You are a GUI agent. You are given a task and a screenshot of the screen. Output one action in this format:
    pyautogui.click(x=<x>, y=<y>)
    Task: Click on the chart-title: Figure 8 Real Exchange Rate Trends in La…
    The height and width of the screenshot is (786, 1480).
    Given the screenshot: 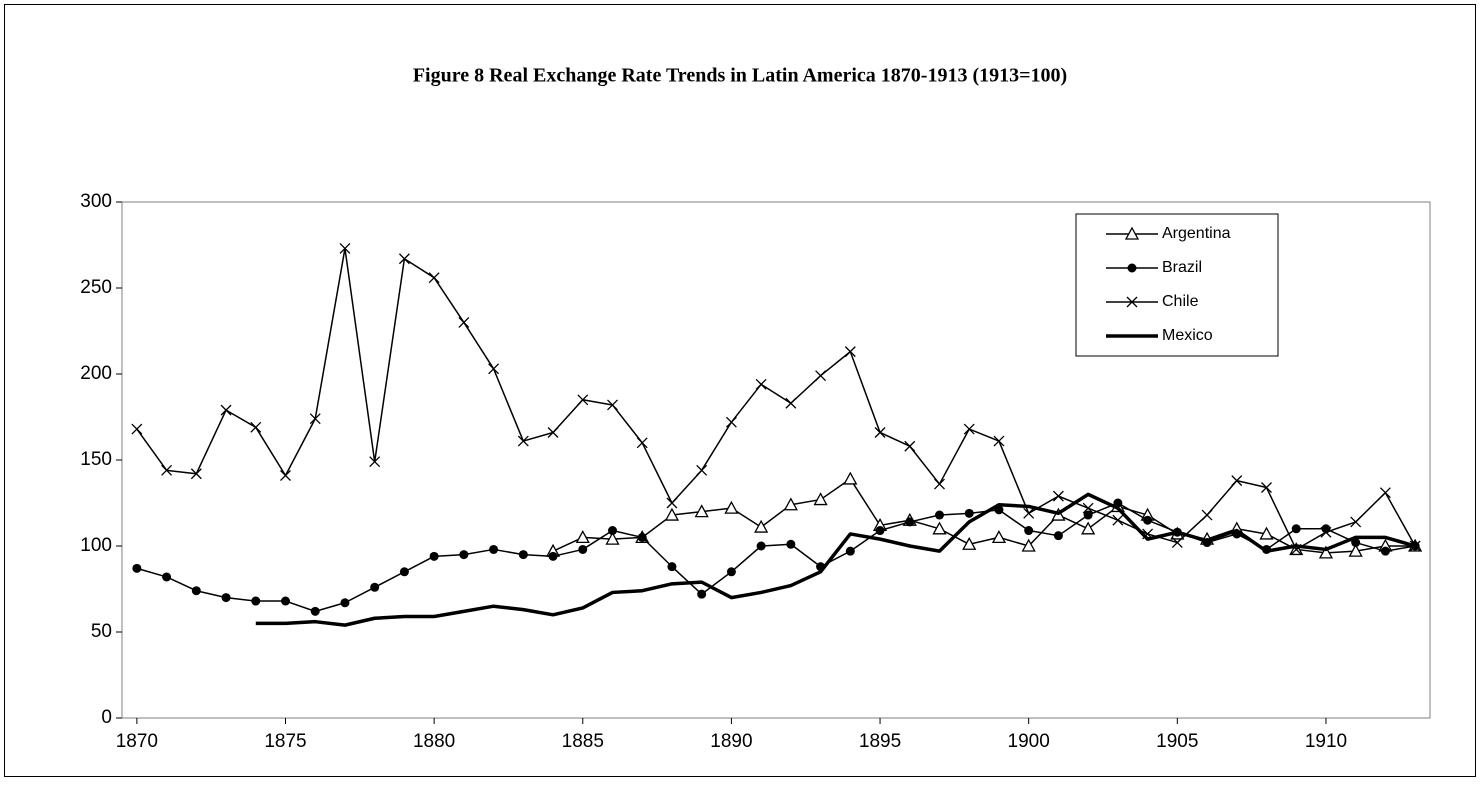 What is the action you would take?
    pyautogui.click(x=740, y=76)
    